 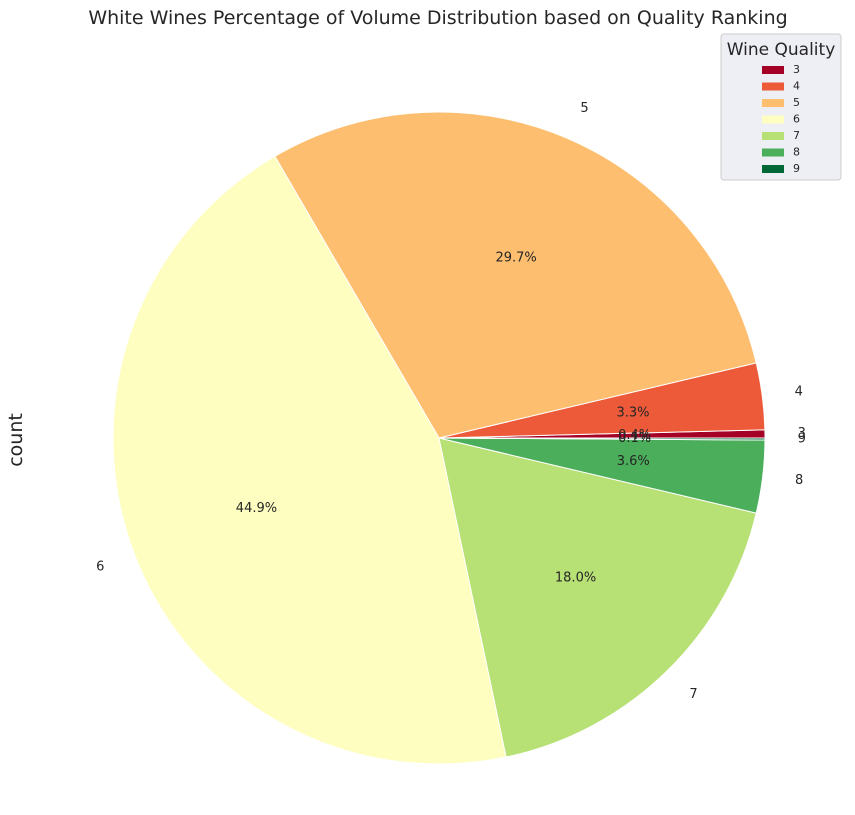 What do you see at coordinates (16, 440) in the screenshot?
I see `y-axis-label: count` at bounding box center [16, 440].